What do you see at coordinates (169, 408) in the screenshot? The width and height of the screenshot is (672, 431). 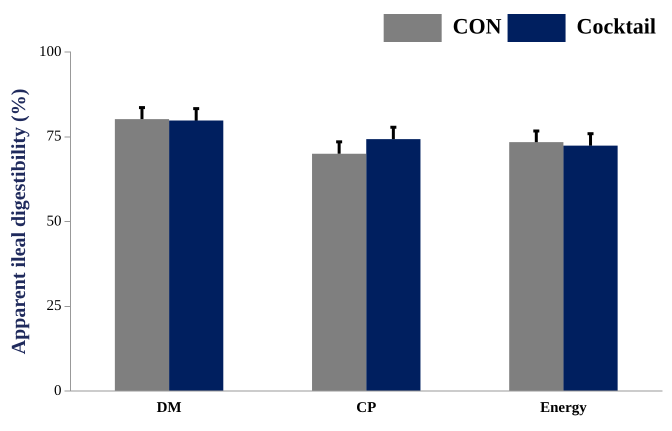 I see `x-tick-label: DM` at bounding box center [169, 408].